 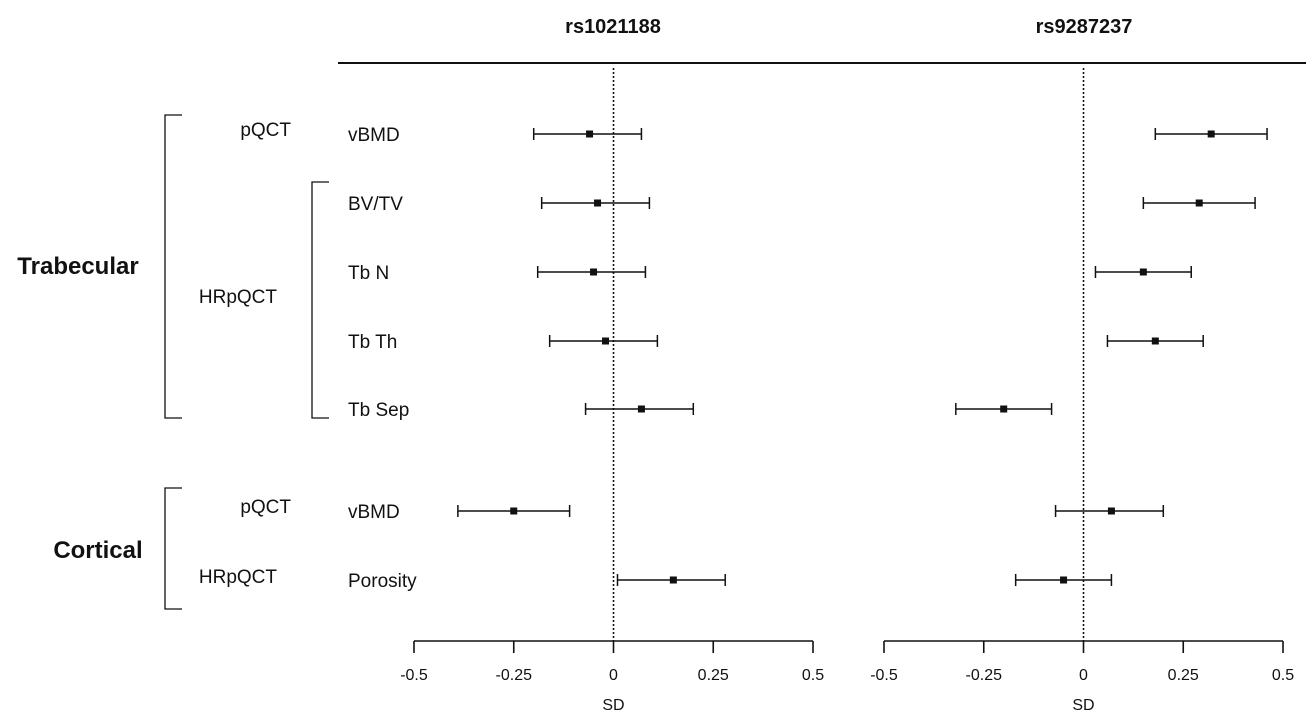 What do you see at coordinates (238, 577) in the screenshot?
I see `subgroup-label-hrpqct-cortical: HRpQCT` at bounding box center [238, 577].